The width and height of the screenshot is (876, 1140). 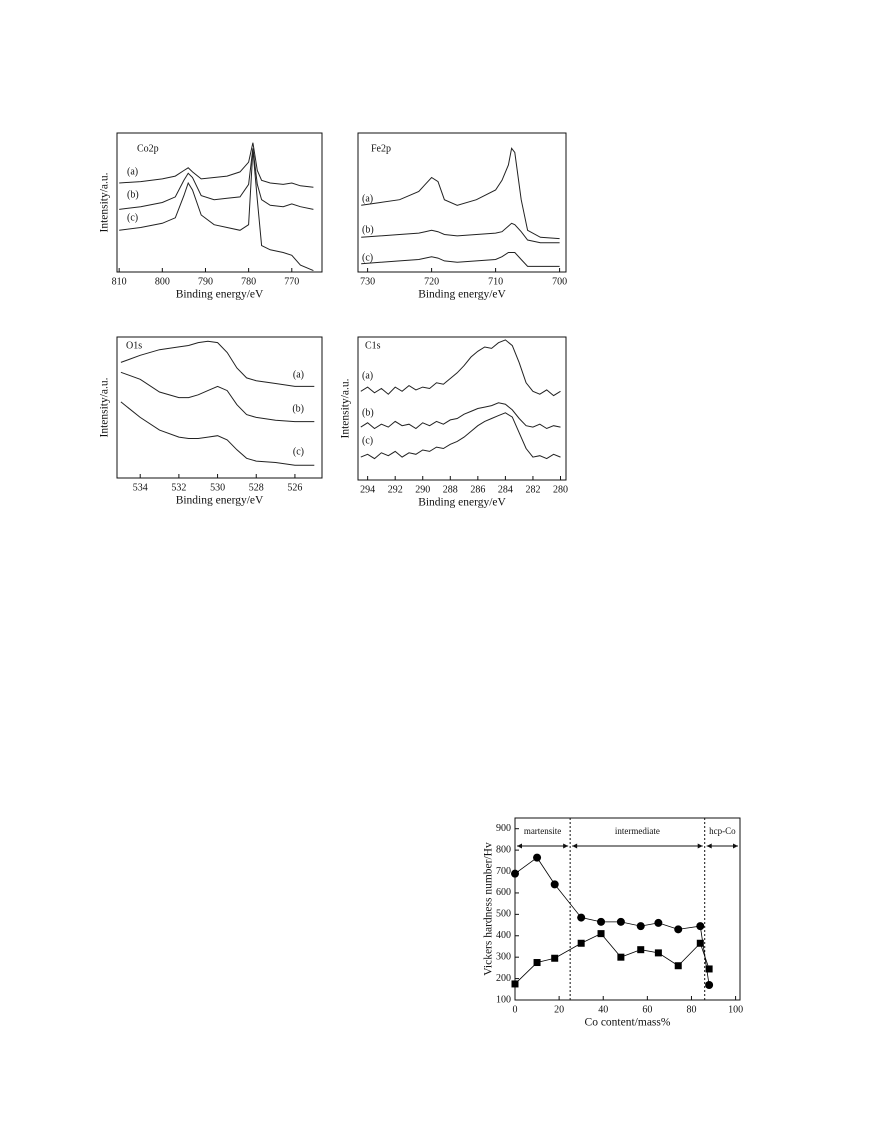 What do you see at coordinates (381, 148) in the screenshot?
I see `panel-title: Fe2p` at bounding box center [381, 148].